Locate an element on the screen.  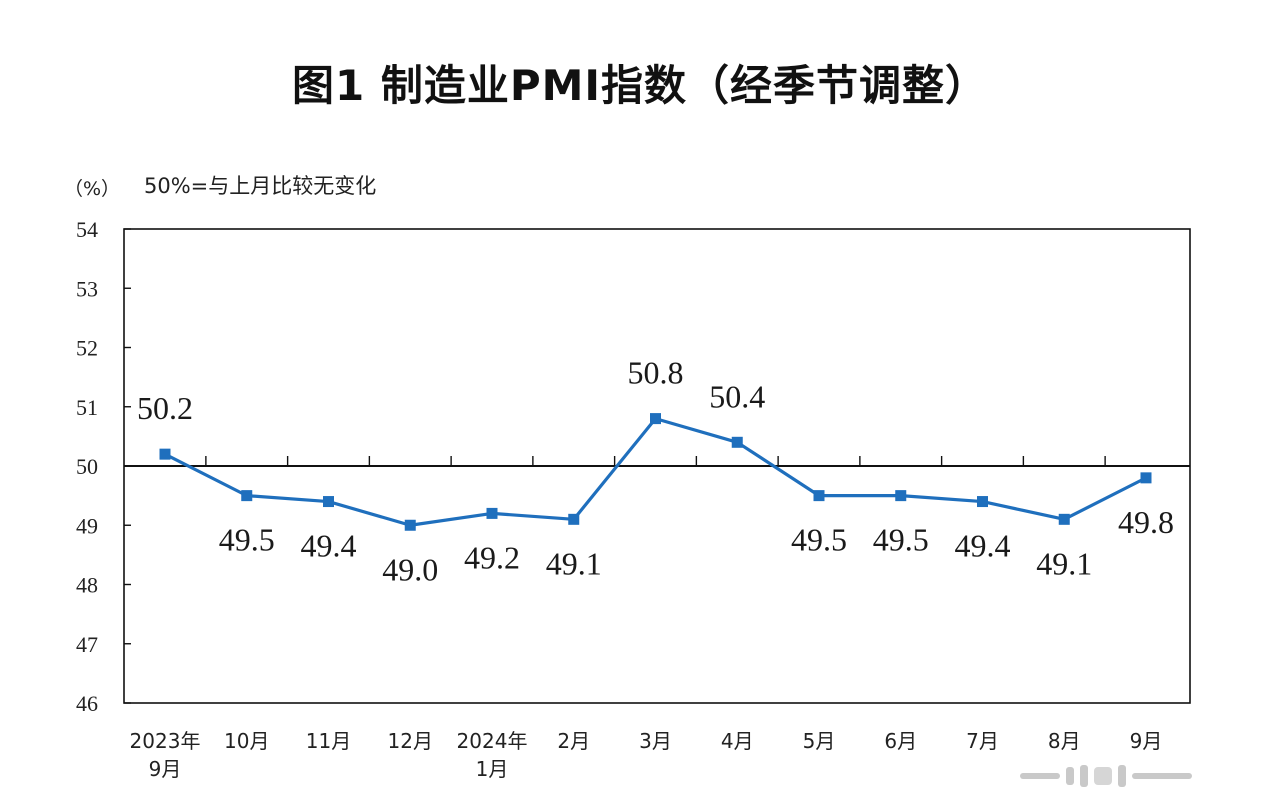
series-pmi is located at coordinates (655, 472).